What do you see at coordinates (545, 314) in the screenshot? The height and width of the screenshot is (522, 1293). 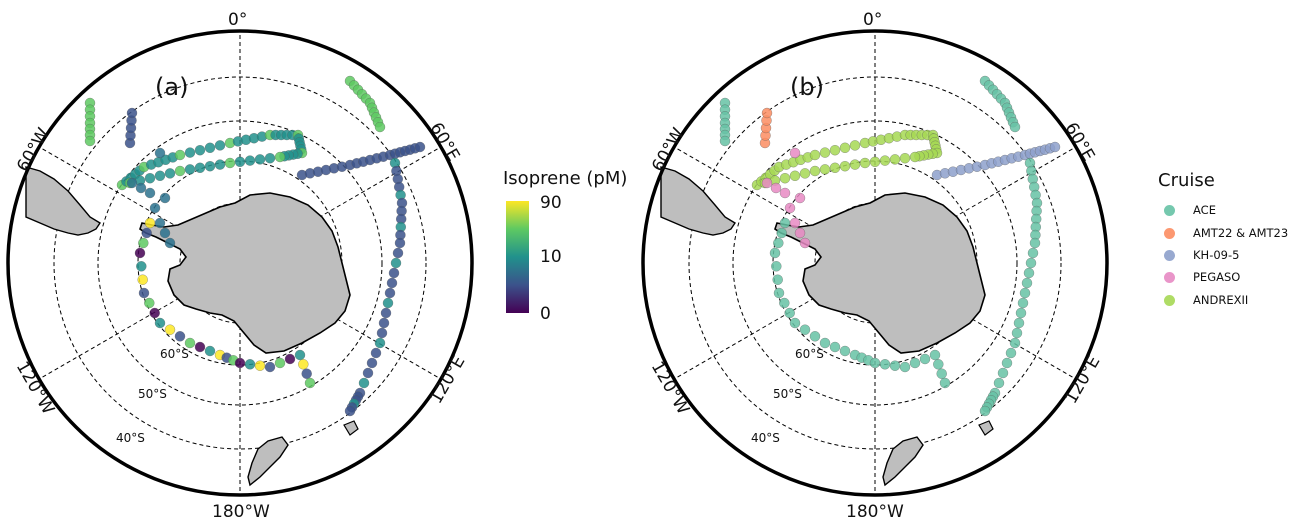 I see `colorbar-tick-0: 0` at bounding box center [545, 314].